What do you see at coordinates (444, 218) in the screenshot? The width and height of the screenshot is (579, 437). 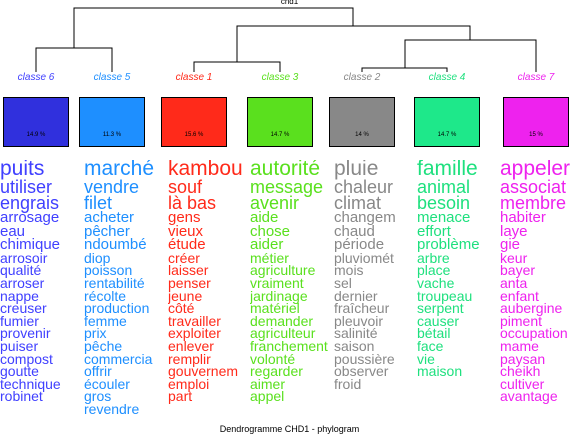 I see `word: menace` at bounding box center [444, 218].